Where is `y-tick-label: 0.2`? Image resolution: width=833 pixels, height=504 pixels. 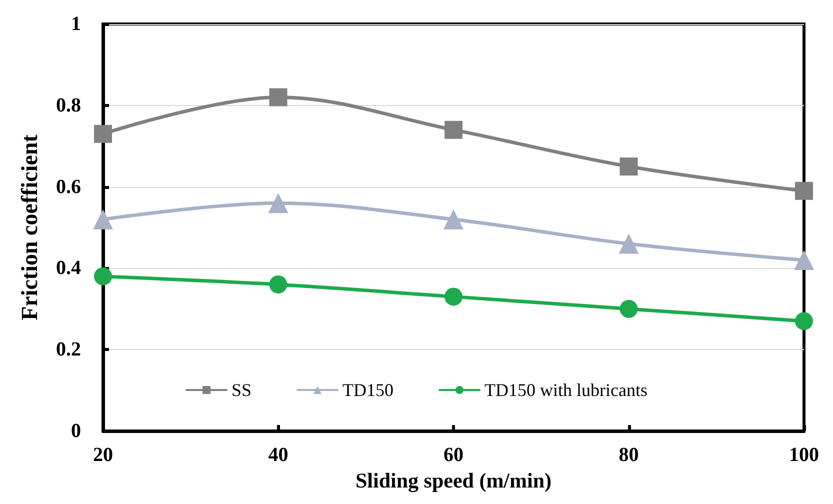 y-tick-label: 0.2 is located at coordinates (68, 349).